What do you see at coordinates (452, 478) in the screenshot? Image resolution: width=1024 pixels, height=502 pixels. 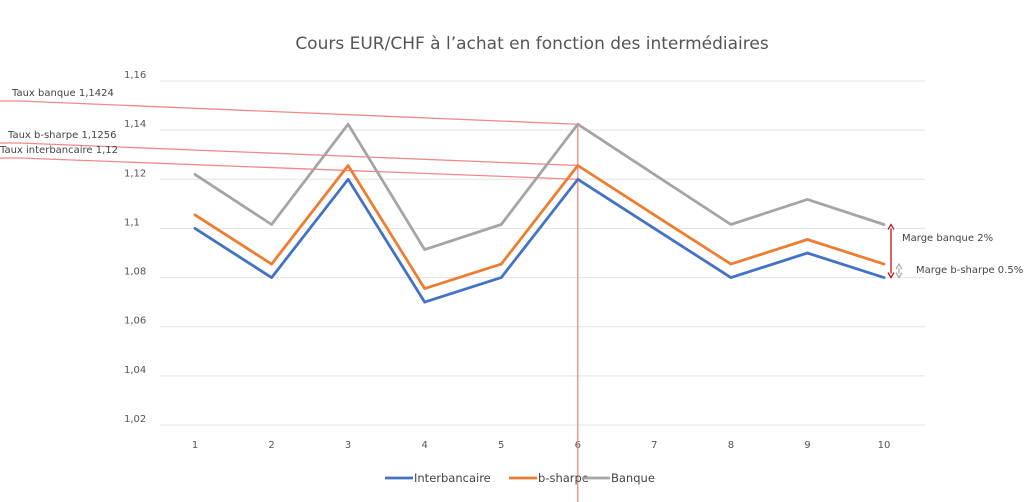 I see `legend-label: Interbancaire` at bounding box center [452, 478].